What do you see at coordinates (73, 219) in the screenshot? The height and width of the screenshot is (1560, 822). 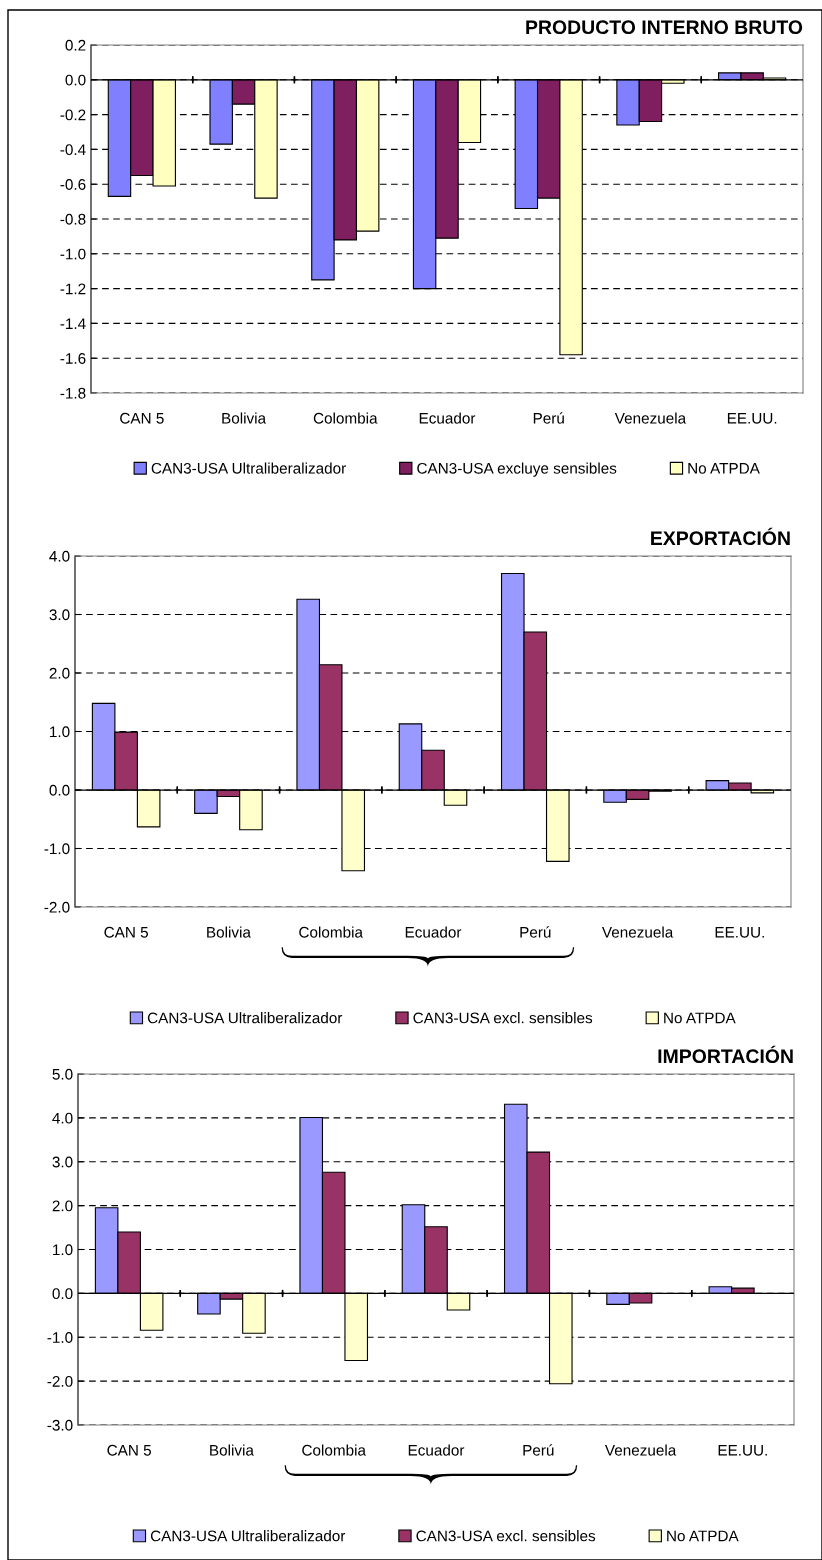 I see `y-tick-label: -0.8` at bounding box center [73, 219].